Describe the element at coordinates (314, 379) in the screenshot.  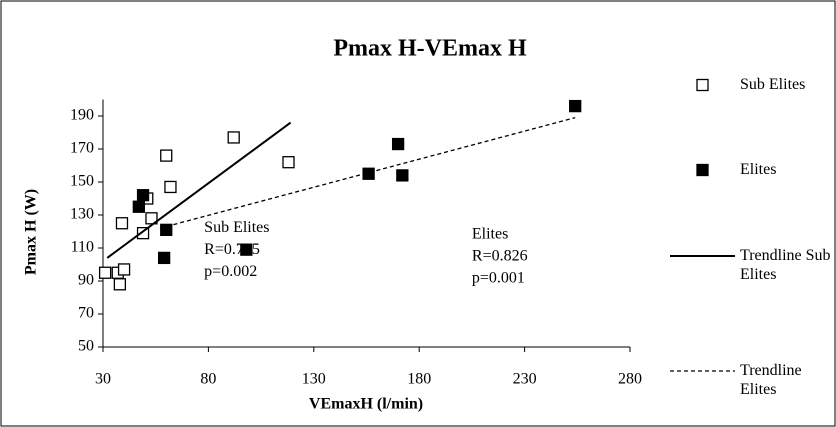
I see `x-tick-label: 130` at that location.